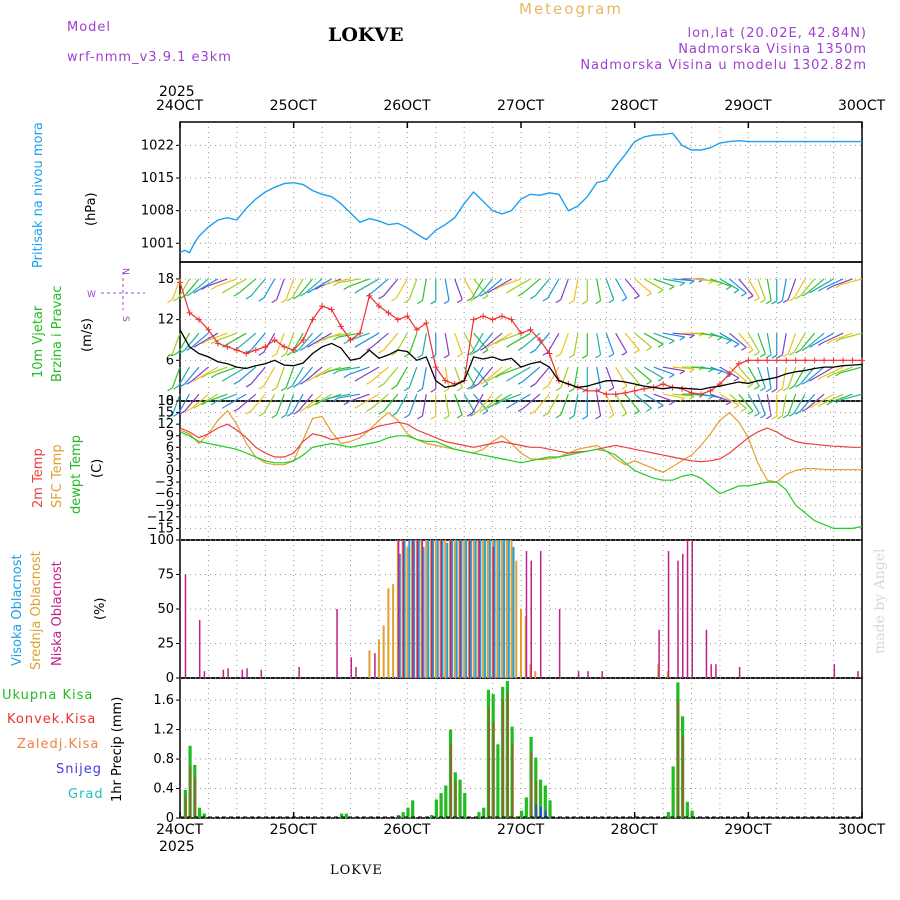 The width and height of the screenshot is (900, 900). Describe the element at coordinates (79, 769) in the screenshot. I see `legend-snow: Snijeg` at that location.